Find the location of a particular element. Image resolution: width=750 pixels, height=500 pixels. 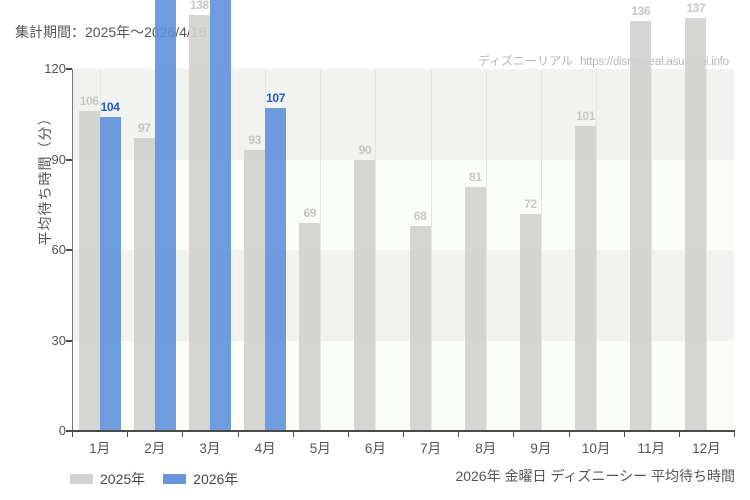

x-tick-label-9月: 9月 is located at coordinates (541, 448).